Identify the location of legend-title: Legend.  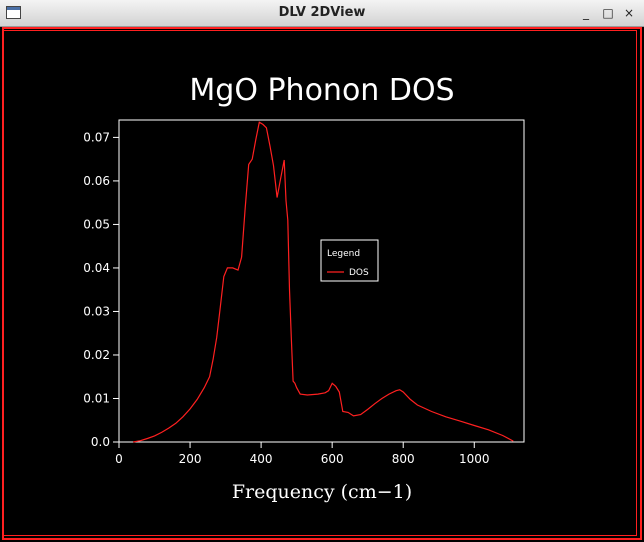
(343, 254).